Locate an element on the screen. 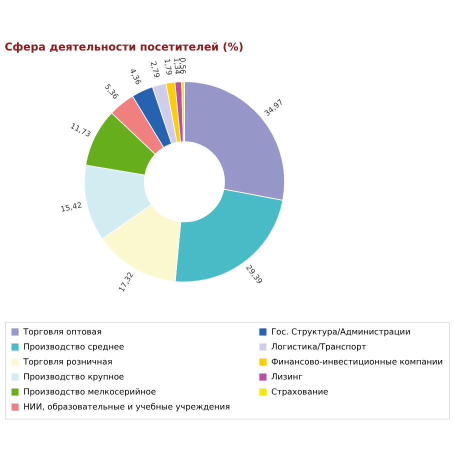 This screenshot has height=461, width=454. legend-label: Производство среднее is located at coordinates (73, 347).